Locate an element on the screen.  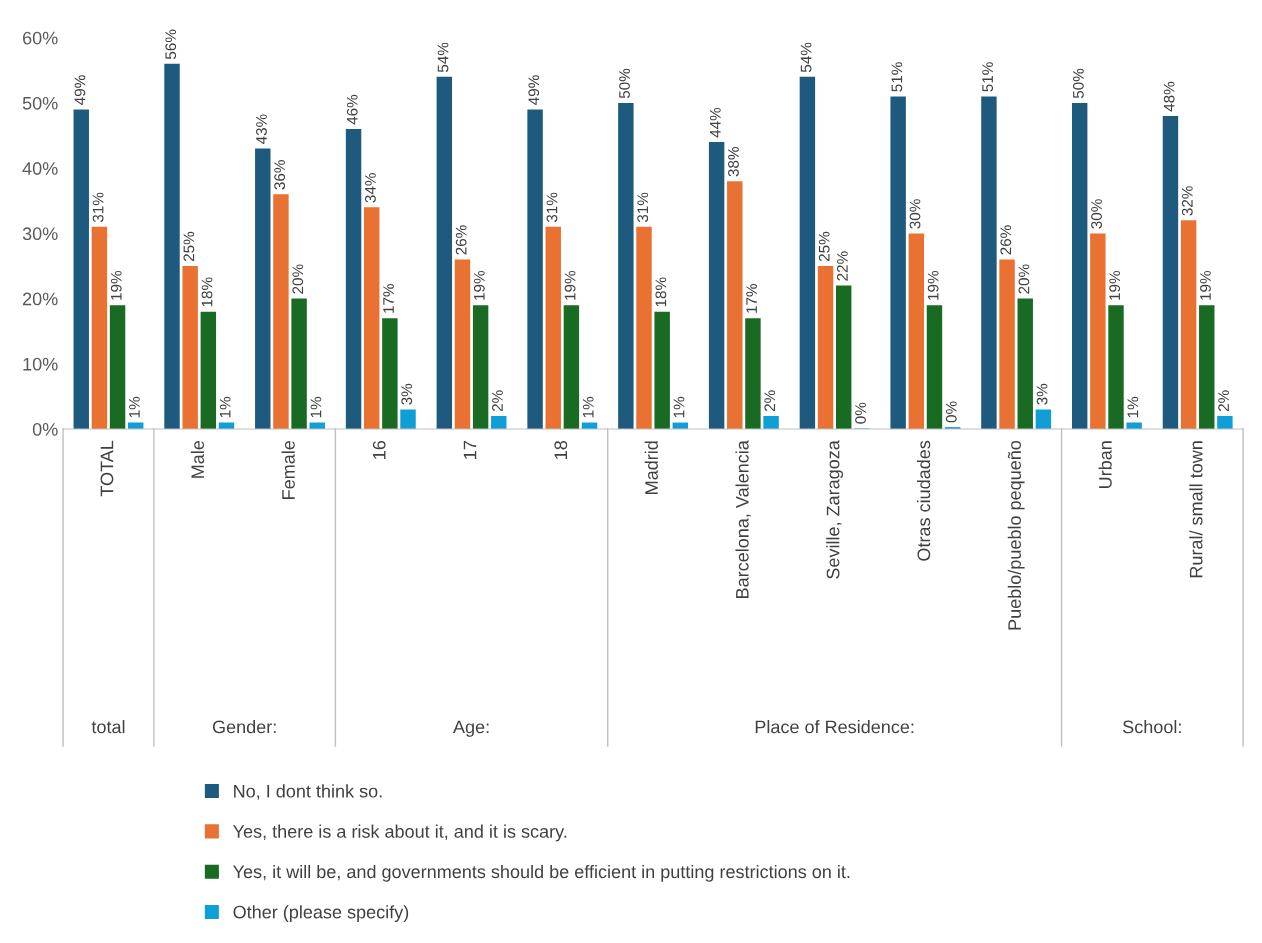
legend-label: Yes, there is a risk about it, and it is scary. is located at coordinates (400, 833).